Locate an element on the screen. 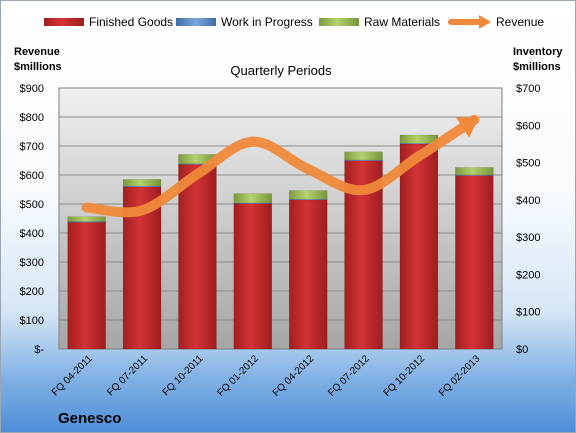 Image resolution: width=576 pixels, height=433 pixels. left-tick-label: $- is located at coordinates (39, 350).